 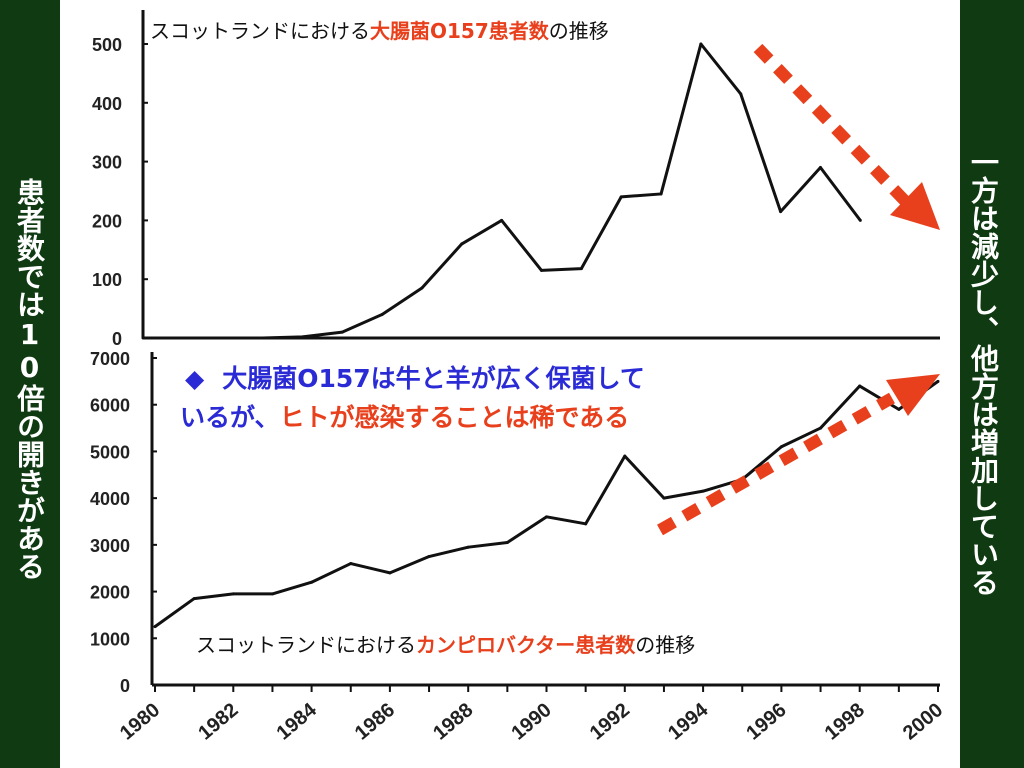 What do you see at coordinates (923, 721) in the screenshot?
I see `bottom-x-tick-label: 2000` at bounding box center [923, 721].